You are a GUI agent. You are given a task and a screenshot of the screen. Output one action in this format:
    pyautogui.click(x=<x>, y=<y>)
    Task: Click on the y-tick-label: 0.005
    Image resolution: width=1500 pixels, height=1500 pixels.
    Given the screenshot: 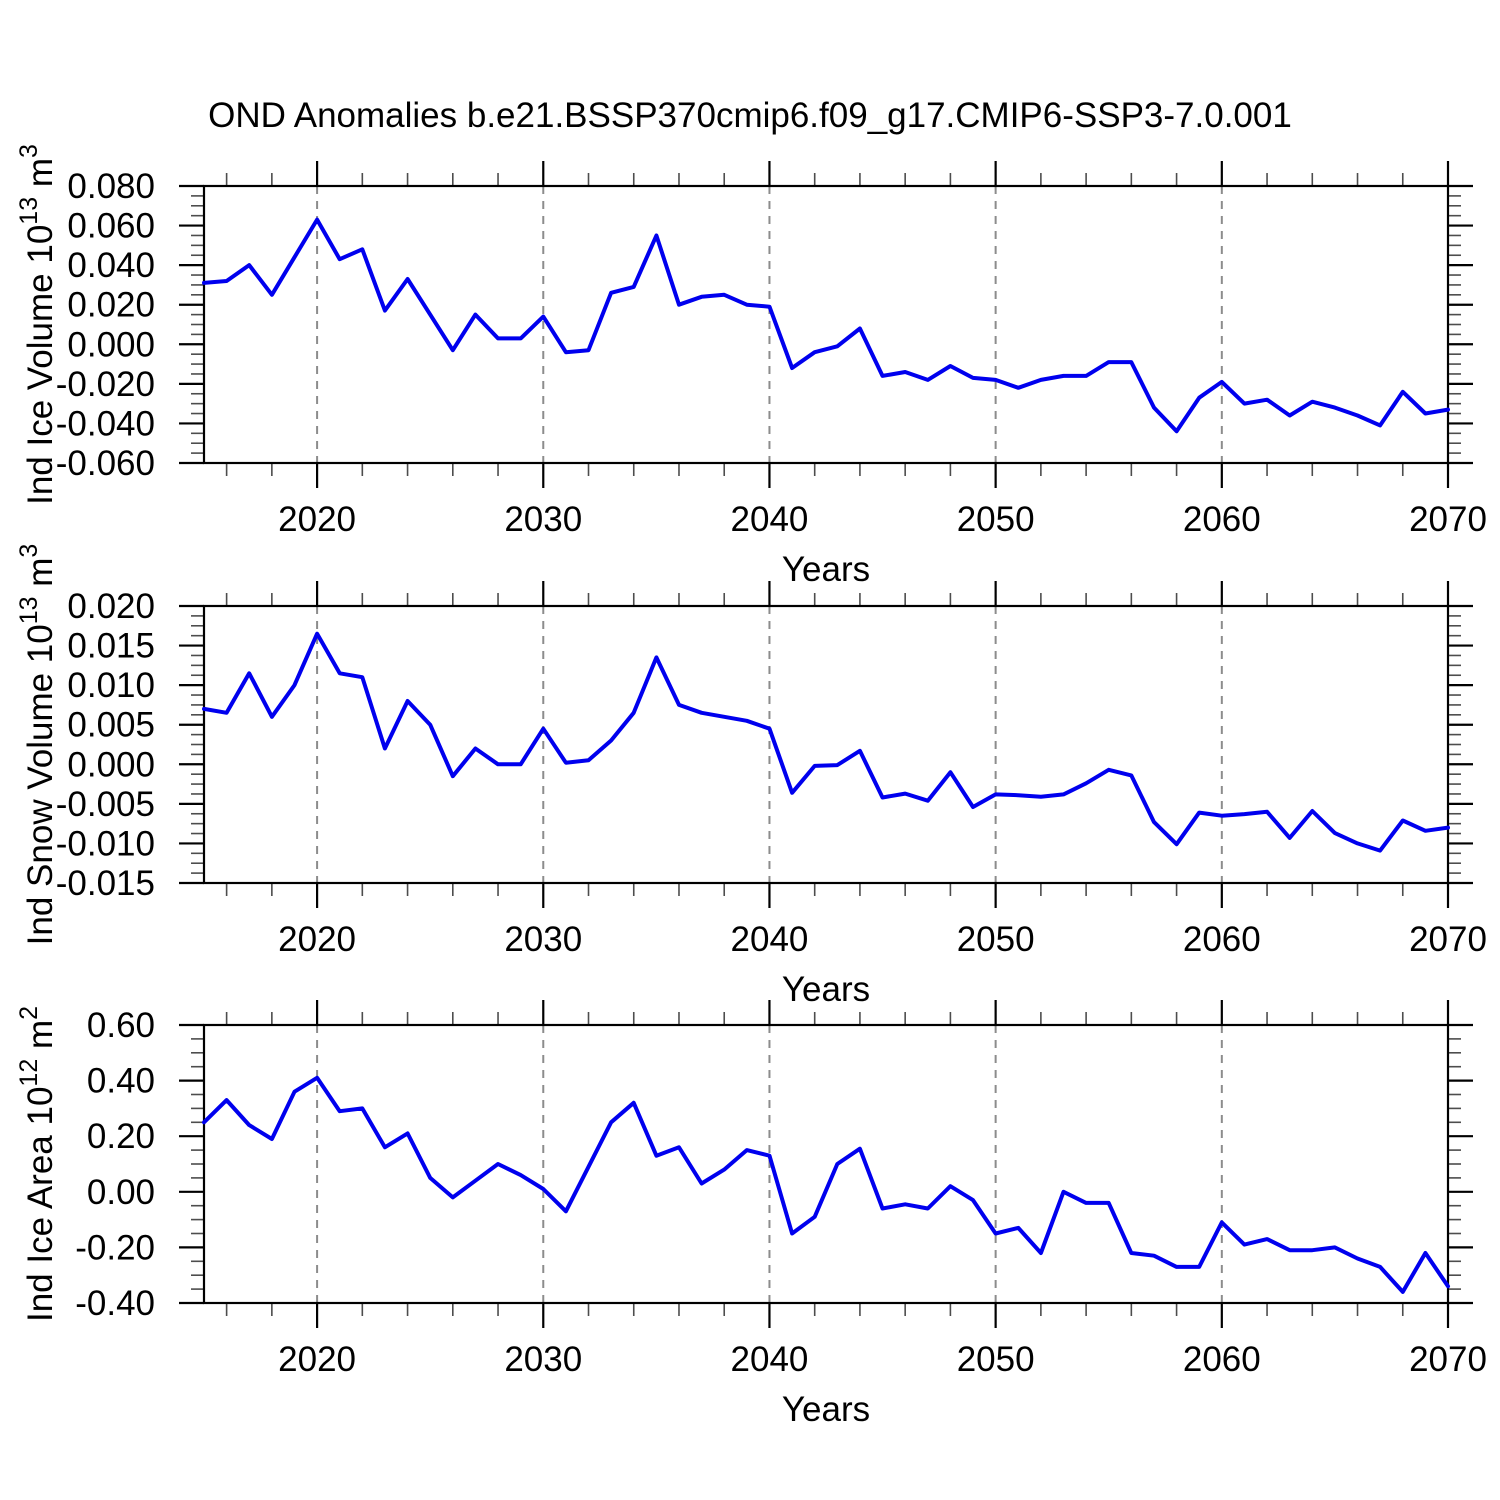 What is the action you would take?
    pyautogui.click(x=111, y=725)
    